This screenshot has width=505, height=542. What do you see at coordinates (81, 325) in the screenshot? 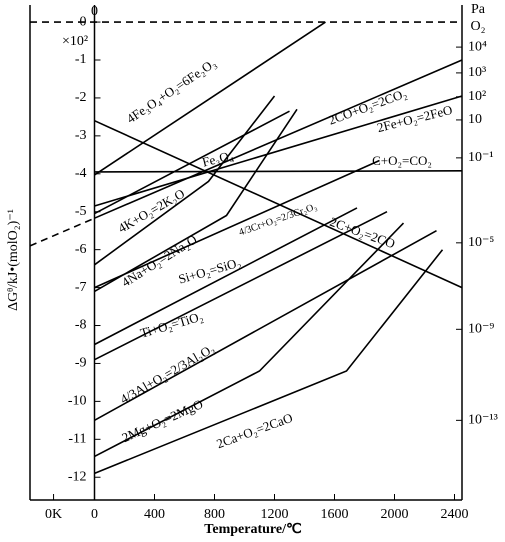
I see `y-tick-label: -8` at bounding box center [81, 325].